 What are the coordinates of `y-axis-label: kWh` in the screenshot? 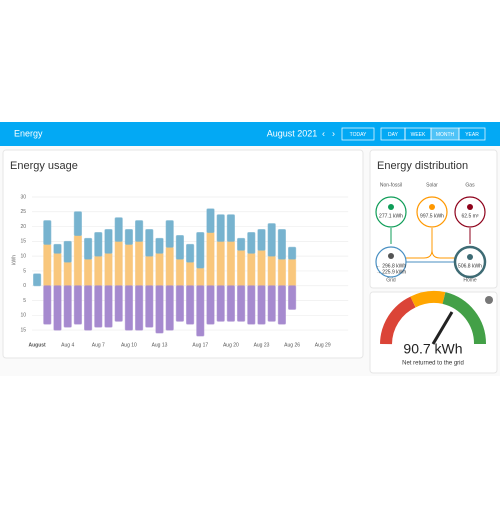 It's located at (14, 260).